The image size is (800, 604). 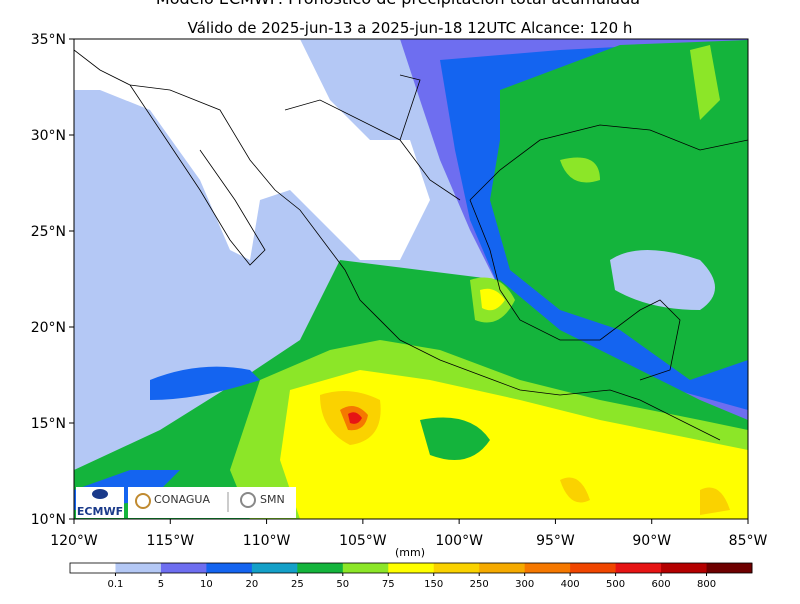 What do you see at coordinates (570, 584) in the screenshot?
I see `colorbar-label: 400` at bounding box center [570, 584].